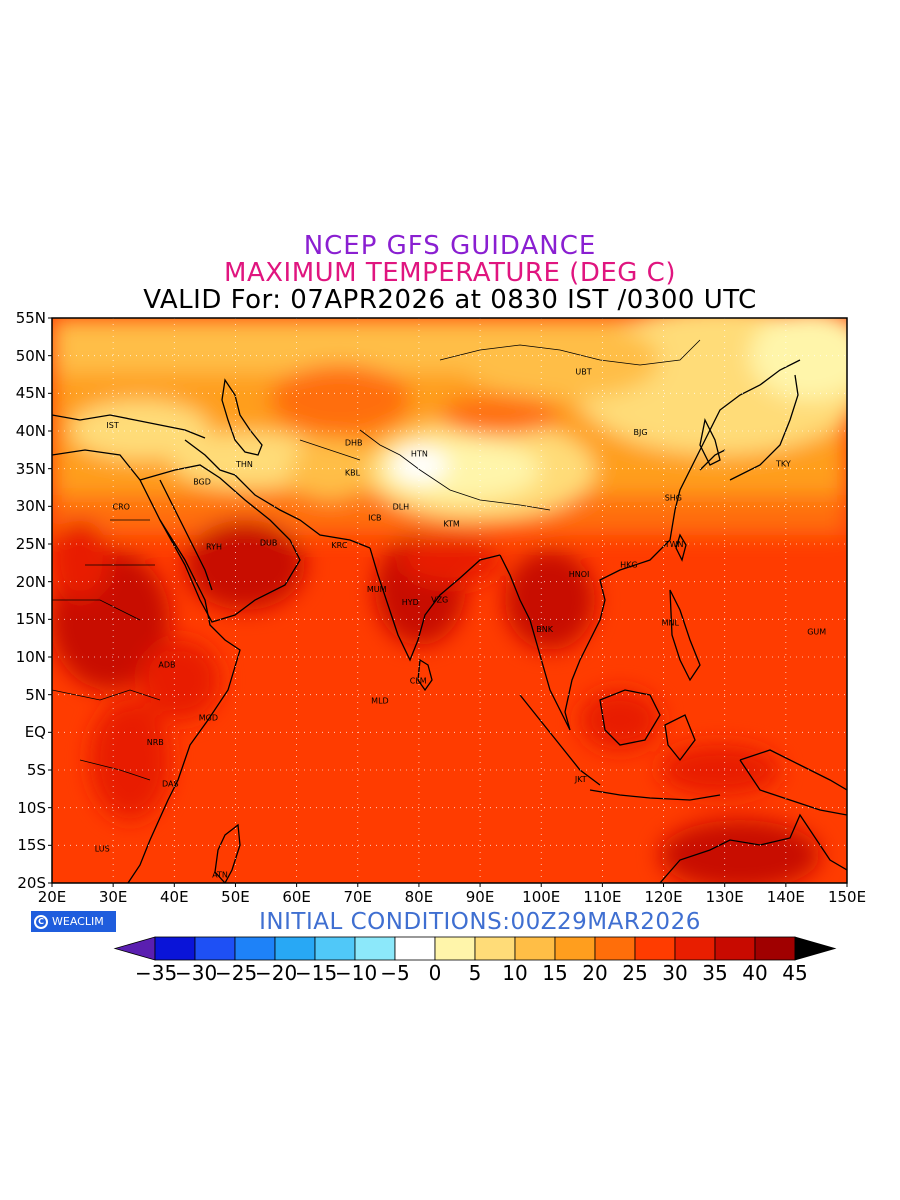 The width and height of the screenshot is (900, 1200). Describe the element at coordinates (112, 425) in the screenshot. I see `station-label: IST` at that location.